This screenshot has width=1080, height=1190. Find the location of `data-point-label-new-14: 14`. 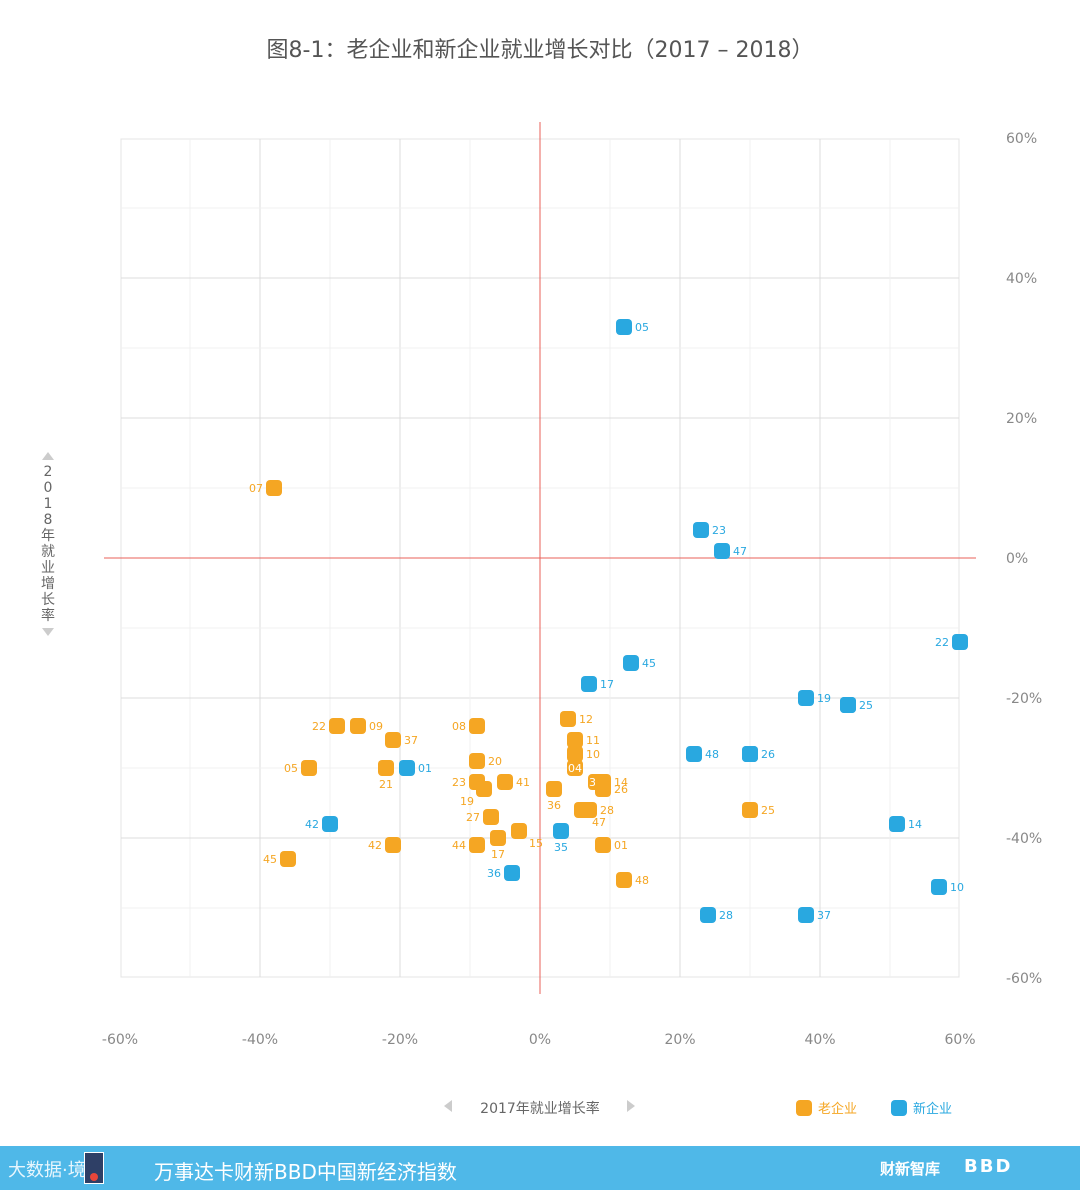

data-point-label-new-14: 14 is located at coordinates (915, 824).